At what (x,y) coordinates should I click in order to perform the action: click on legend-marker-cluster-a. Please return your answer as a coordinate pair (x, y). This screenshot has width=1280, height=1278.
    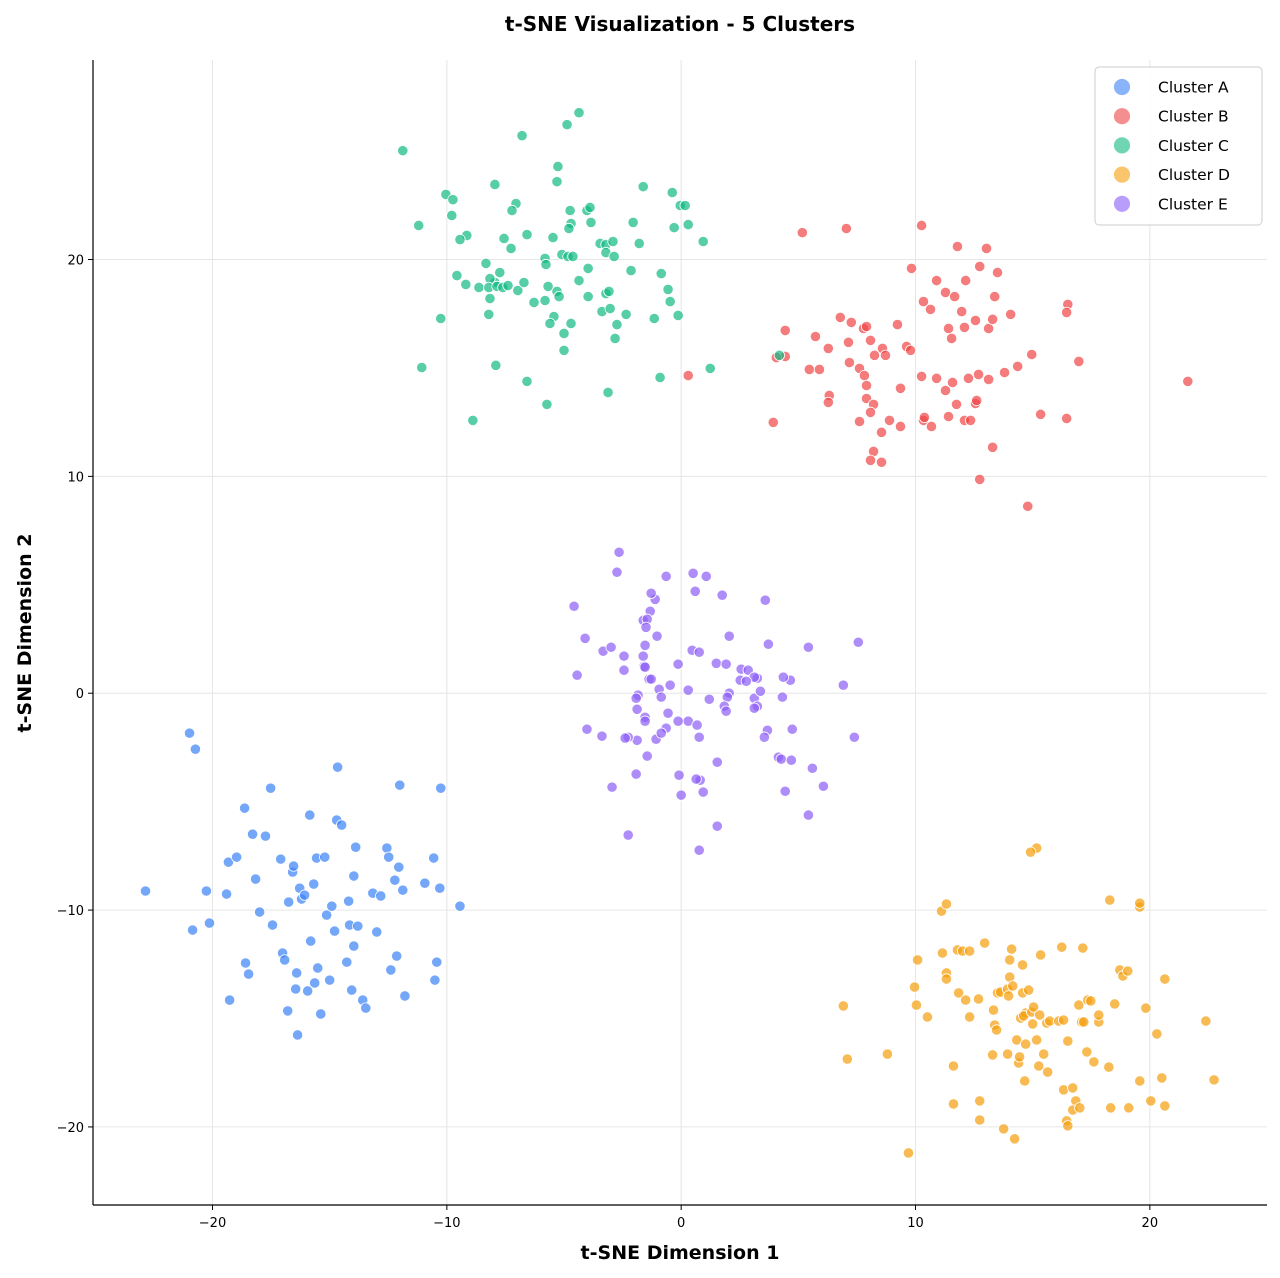
    Looking at the image, I should click on (1122, 87).